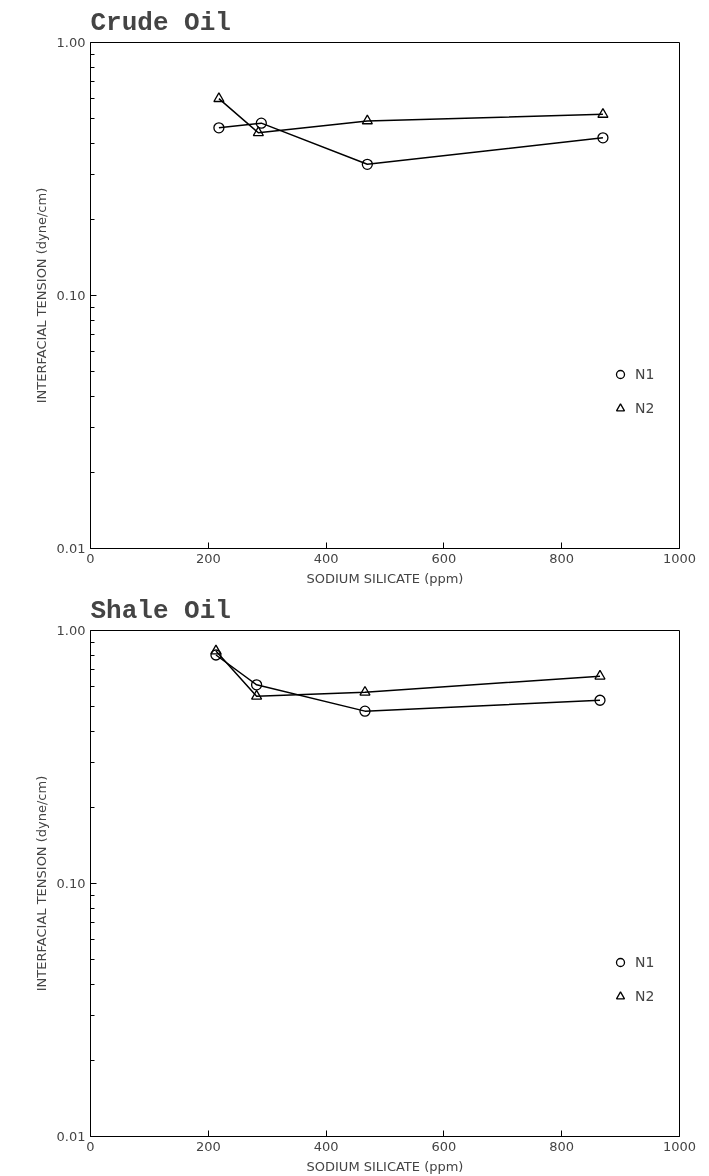 Image resolution: width=709 pixels, height=1176 pixels. Describe the element at coordinates (160, 610) in the screenshot. I see `chart-title: Shale Oil` at that location.